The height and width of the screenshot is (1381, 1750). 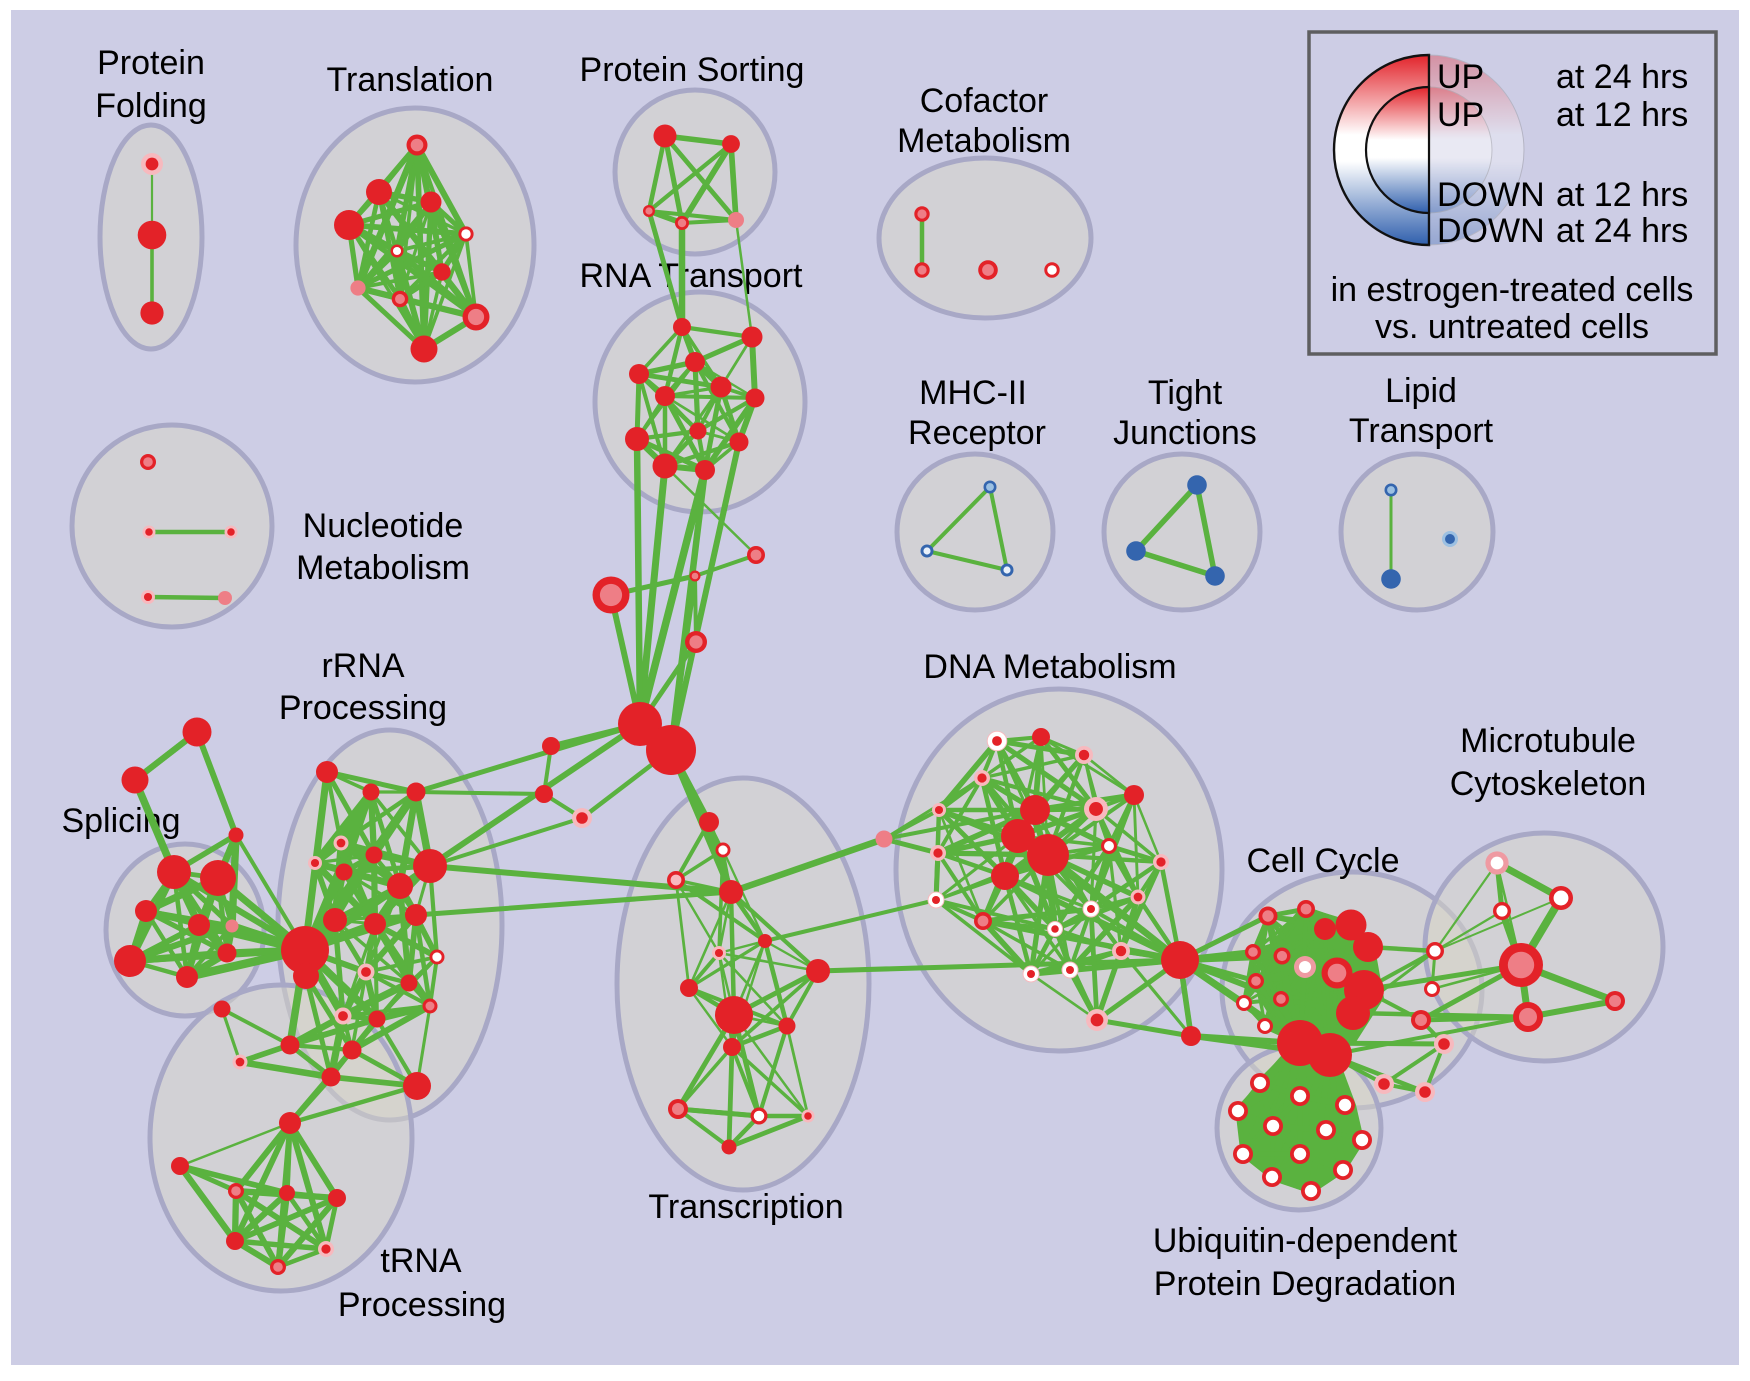 What do you see at coordinates (383, 526) in the screenshot?
I see `svg-text: Nucleotide` at bounding box center [383, 526].